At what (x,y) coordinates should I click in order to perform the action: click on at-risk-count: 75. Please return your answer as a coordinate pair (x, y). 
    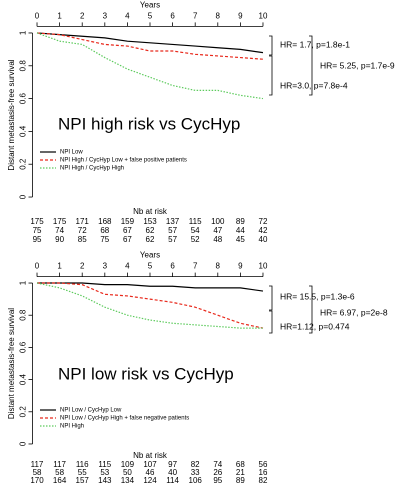
    Looking at the image, I should click on (37, 230).